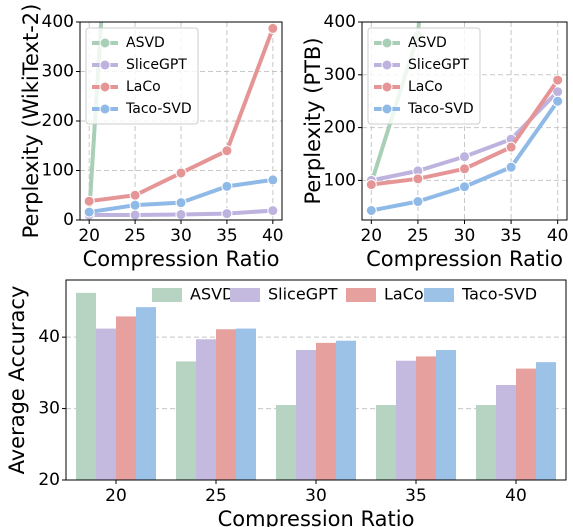  I want to click on y-axis-label: Perplexity (WikiText-2), so click(31, 121).